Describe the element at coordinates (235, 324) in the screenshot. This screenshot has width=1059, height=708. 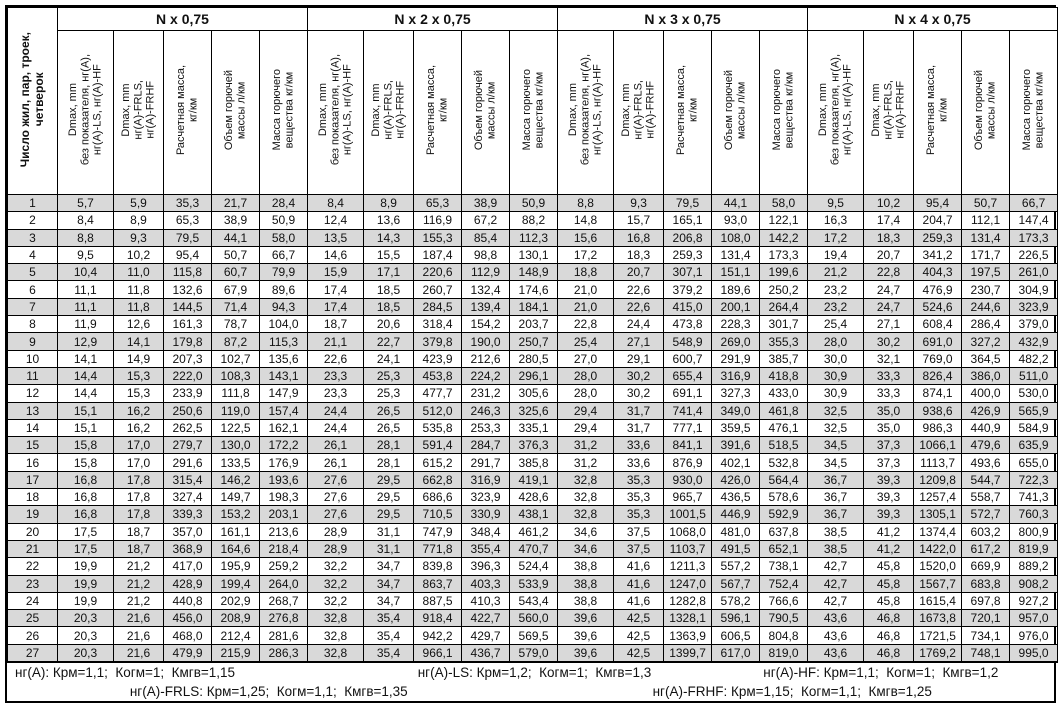
I see `value-cell: 78,7` at that location.